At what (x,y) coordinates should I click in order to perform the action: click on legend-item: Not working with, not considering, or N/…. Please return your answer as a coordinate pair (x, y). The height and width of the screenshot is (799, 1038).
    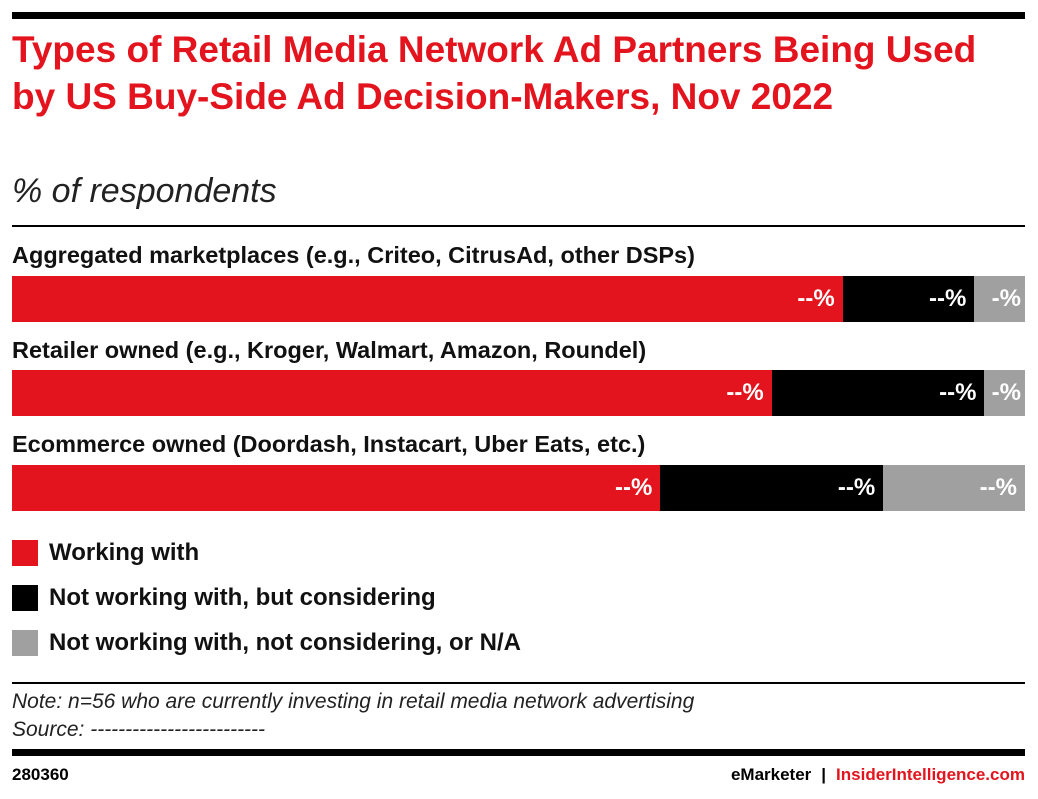
    Looking at the image, I should click on (266, 643).